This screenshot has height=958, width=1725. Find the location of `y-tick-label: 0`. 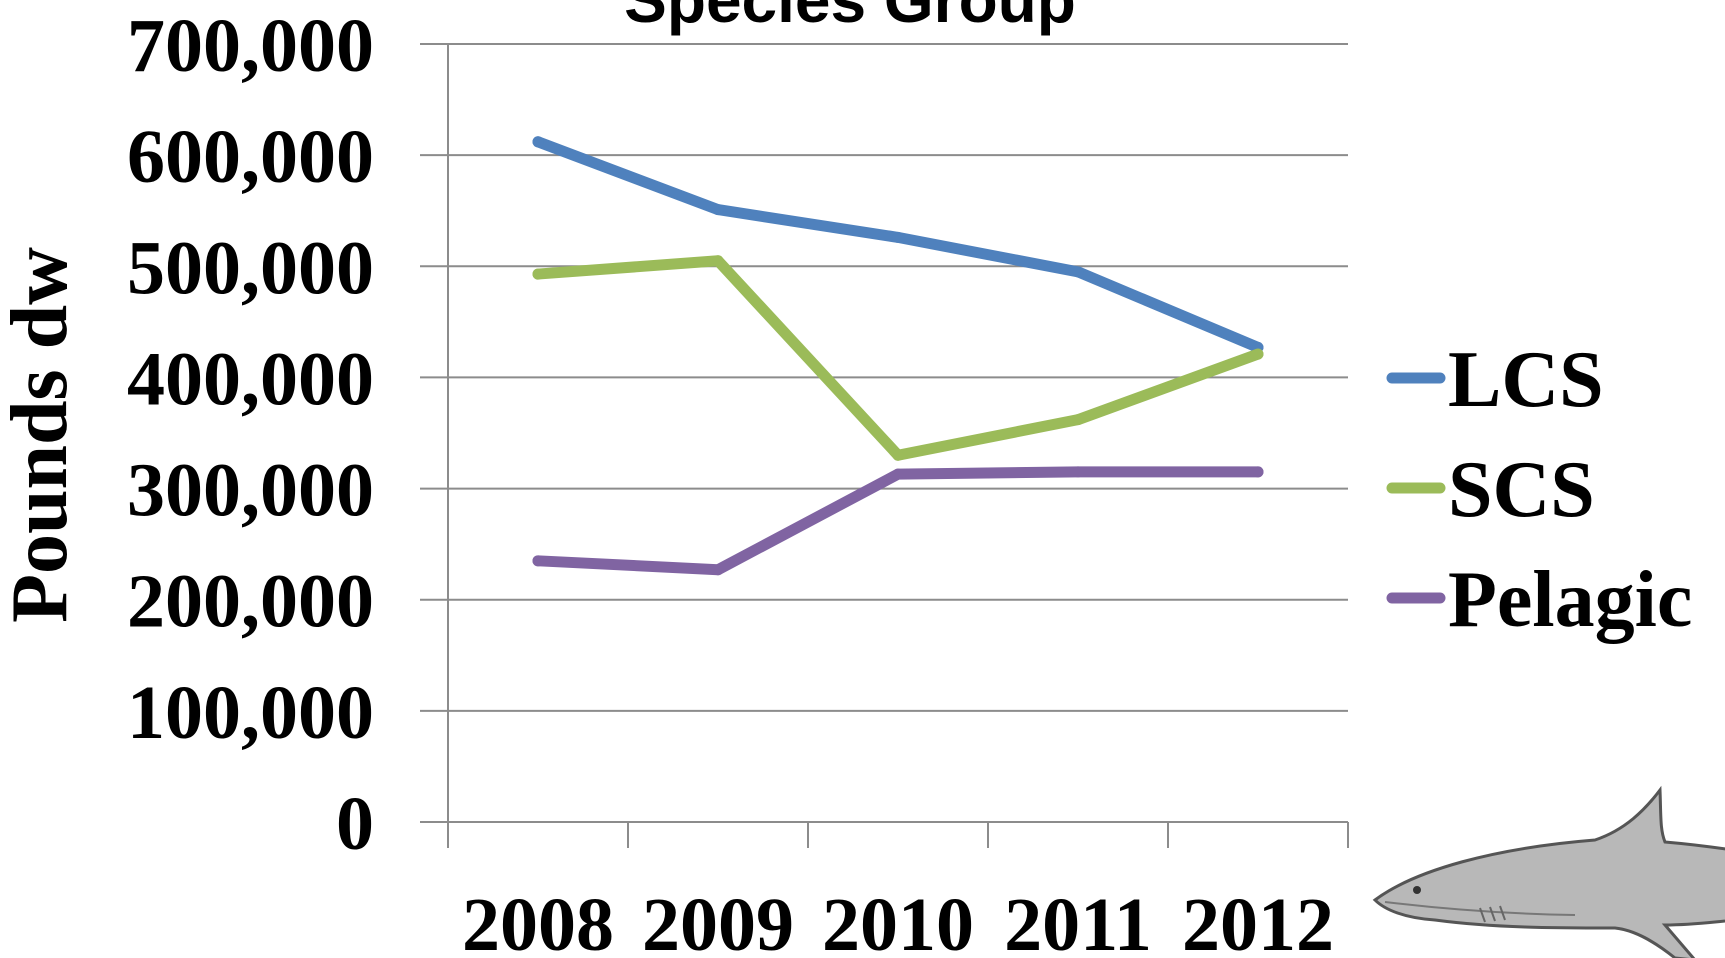

y-tick-label: 0 is located at coordinates (355, 824).